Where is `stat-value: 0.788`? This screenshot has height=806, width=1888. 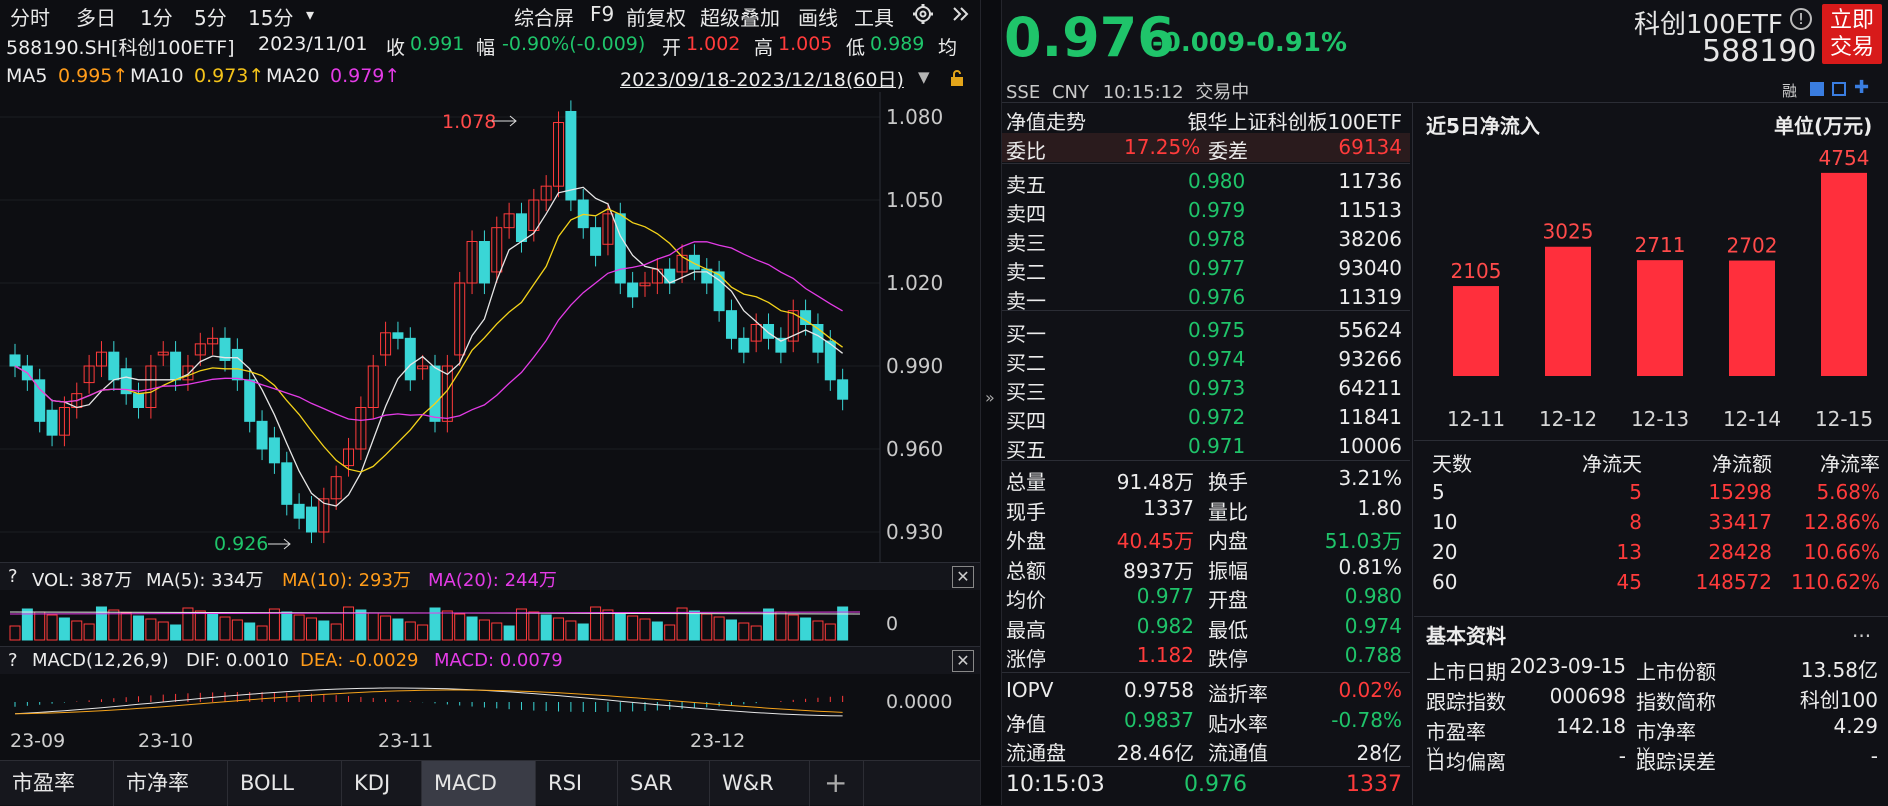
stat-value: 0.788 is located at coordinates (1373, 655).